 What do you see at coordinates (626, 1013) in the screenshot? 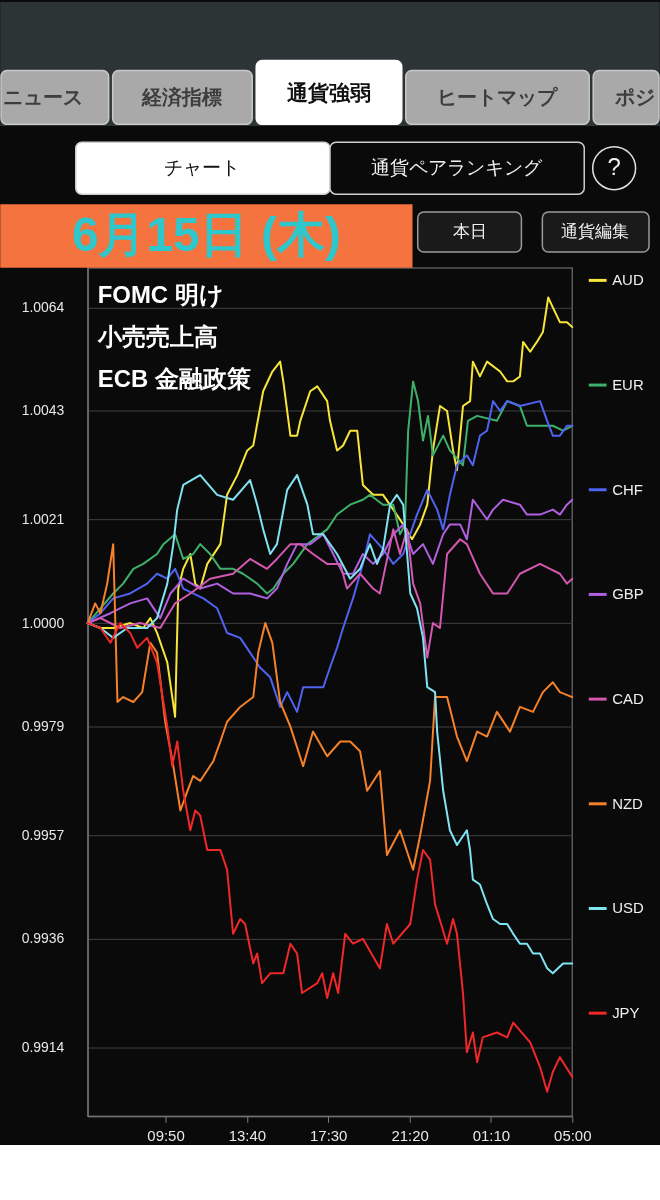
I see `legend-label: JPY` at bounding box center [626, 1013].